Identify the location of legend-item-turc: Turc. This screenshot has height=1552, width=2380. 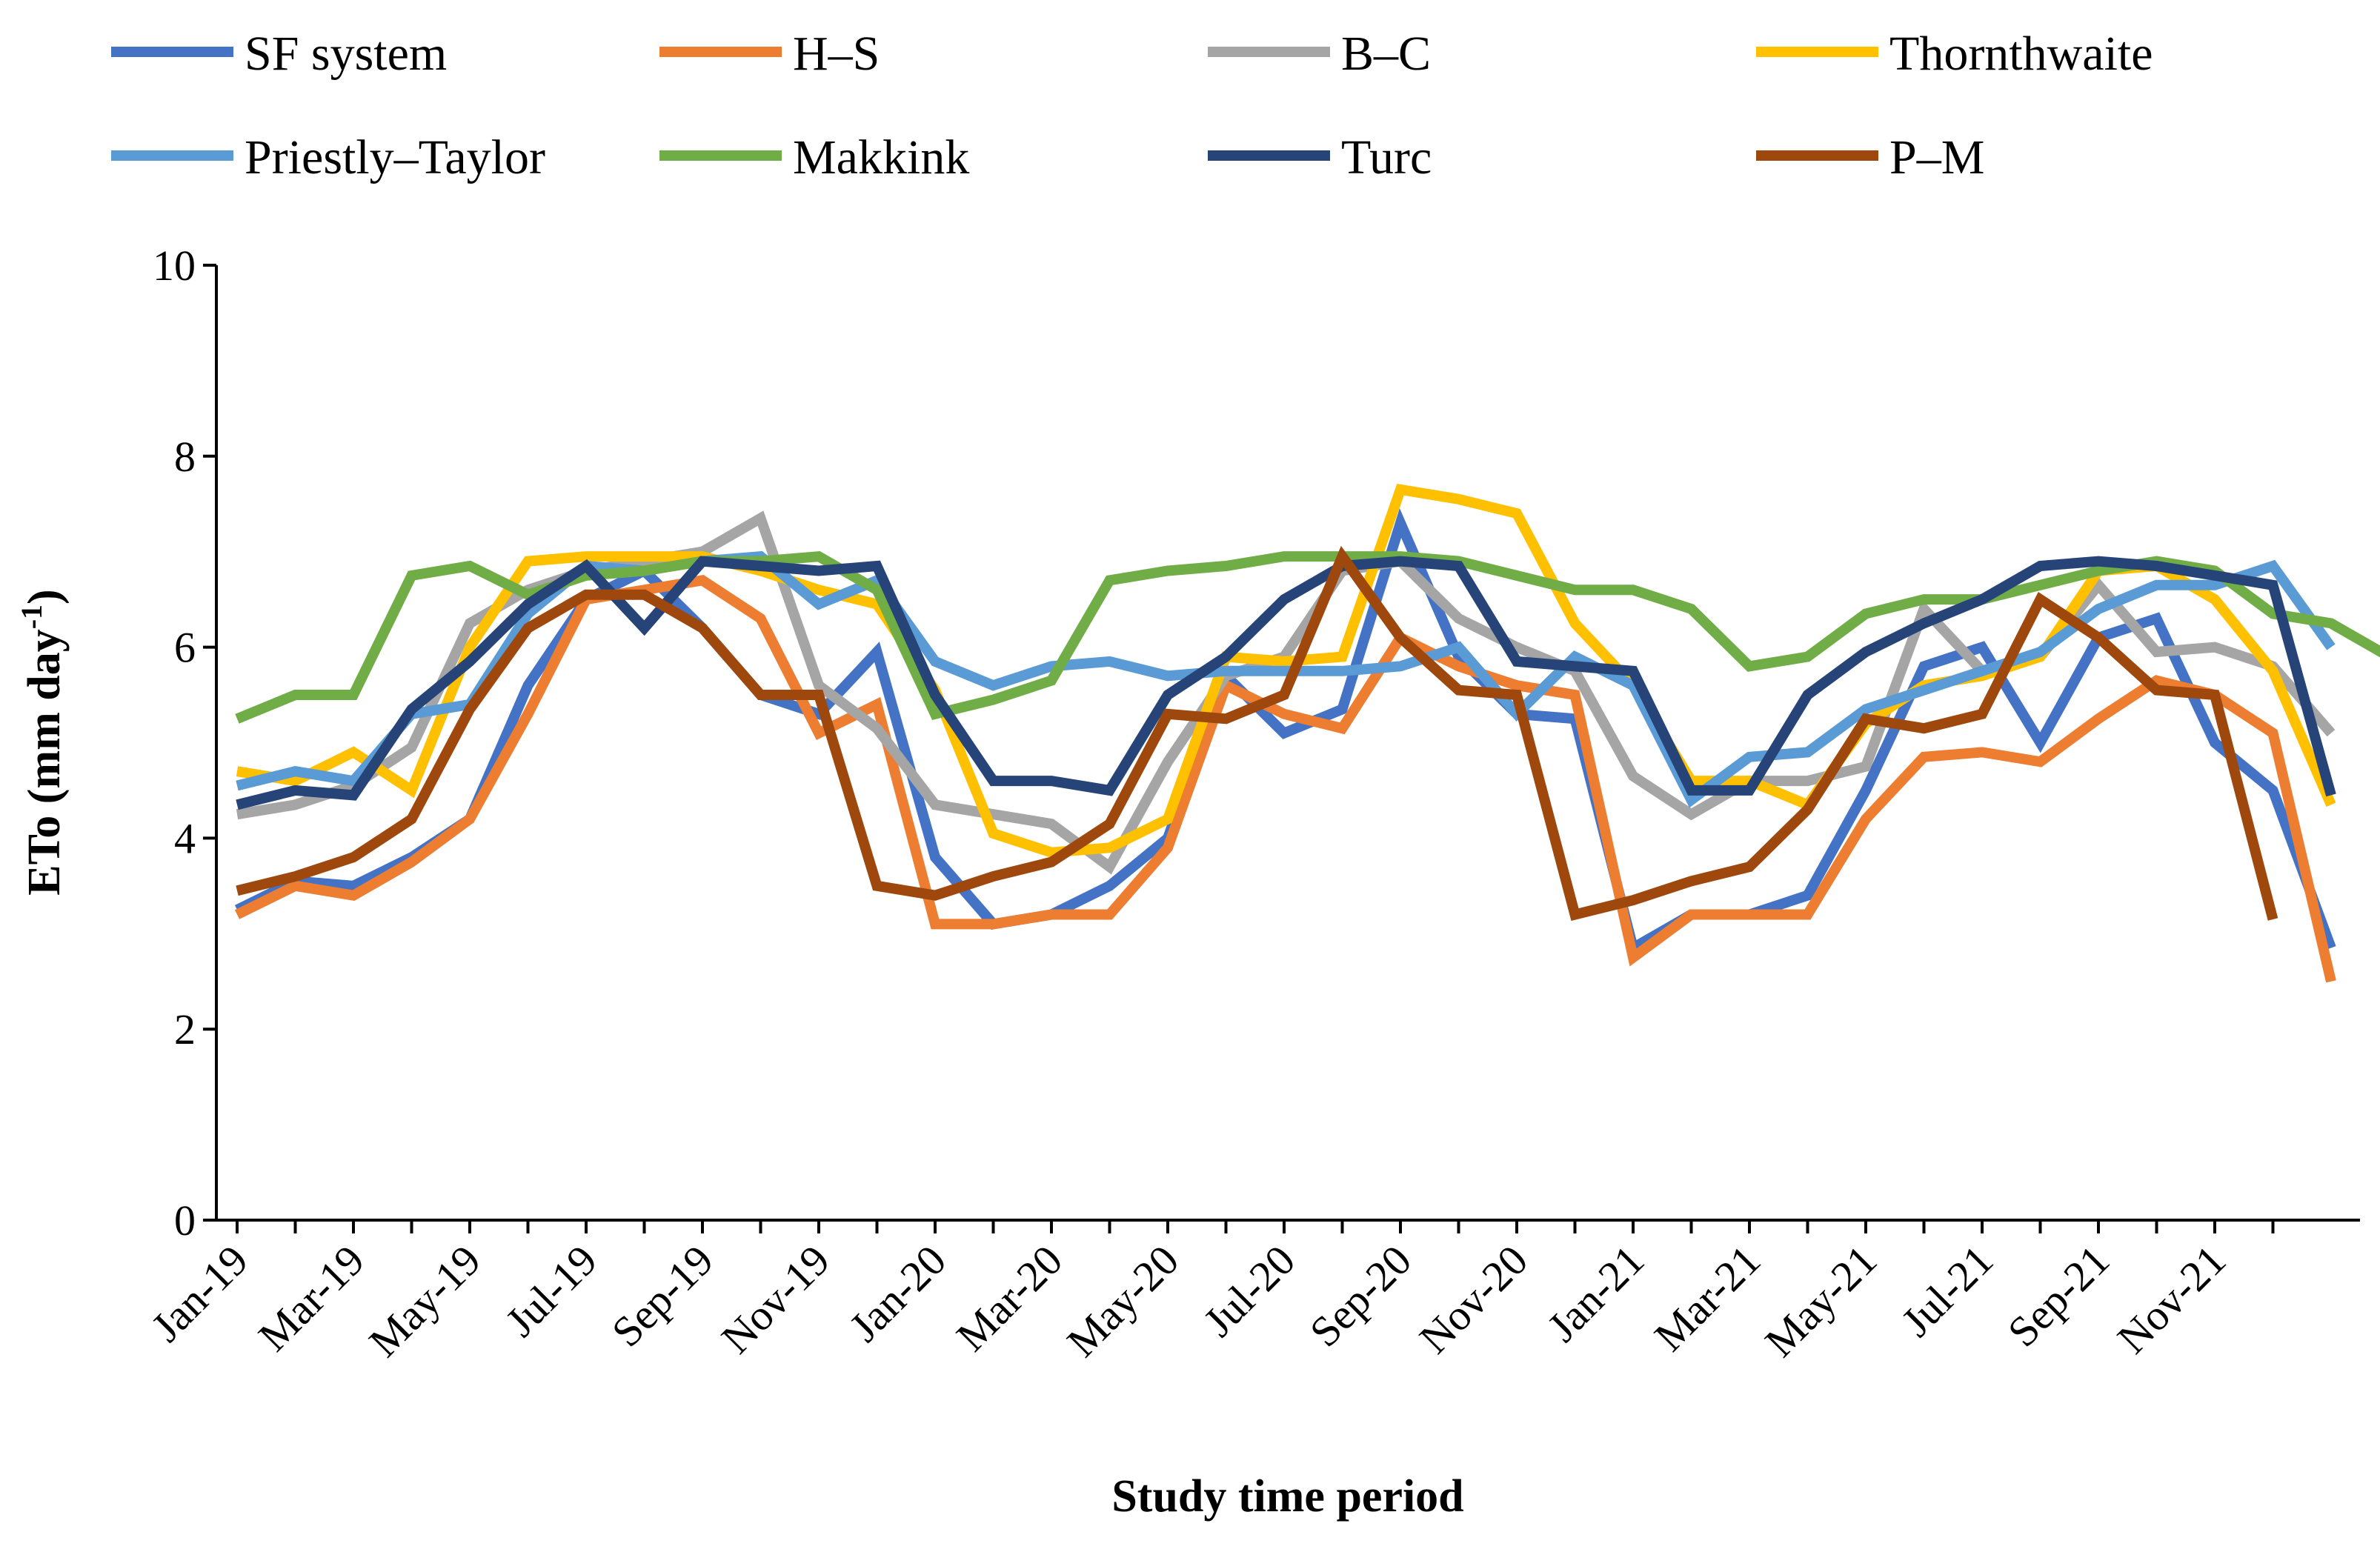
(1320, 157).